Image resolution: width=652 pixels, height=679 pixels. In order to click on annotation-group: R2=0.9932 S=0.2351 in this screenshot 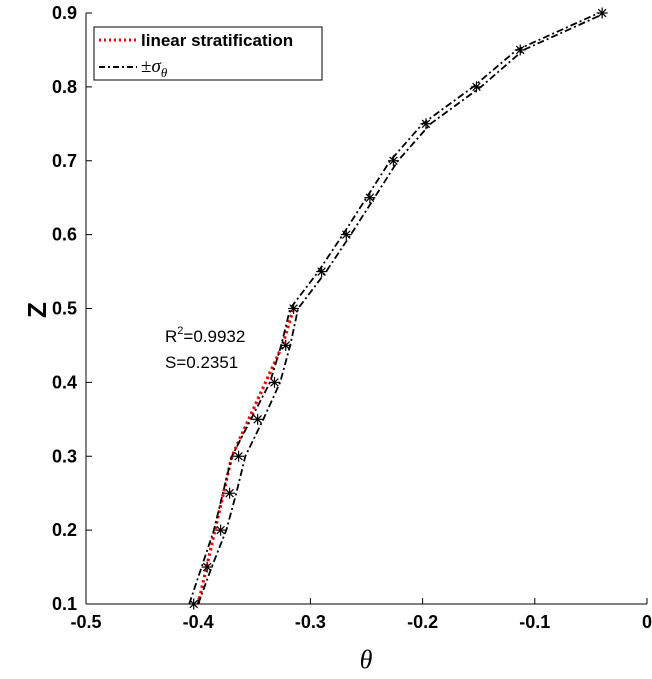, I will do `click(205, 348)`.